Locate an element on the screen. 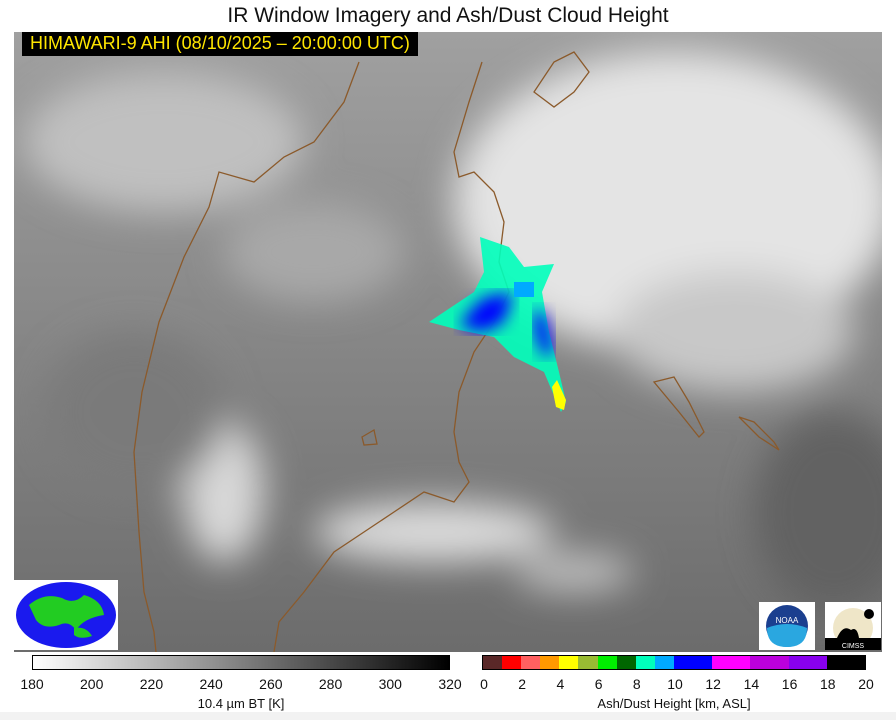 Image resolution: width=896 pixels, height=720 pixels. ash-tick-label: 0 is located at coordinates (484, 684).